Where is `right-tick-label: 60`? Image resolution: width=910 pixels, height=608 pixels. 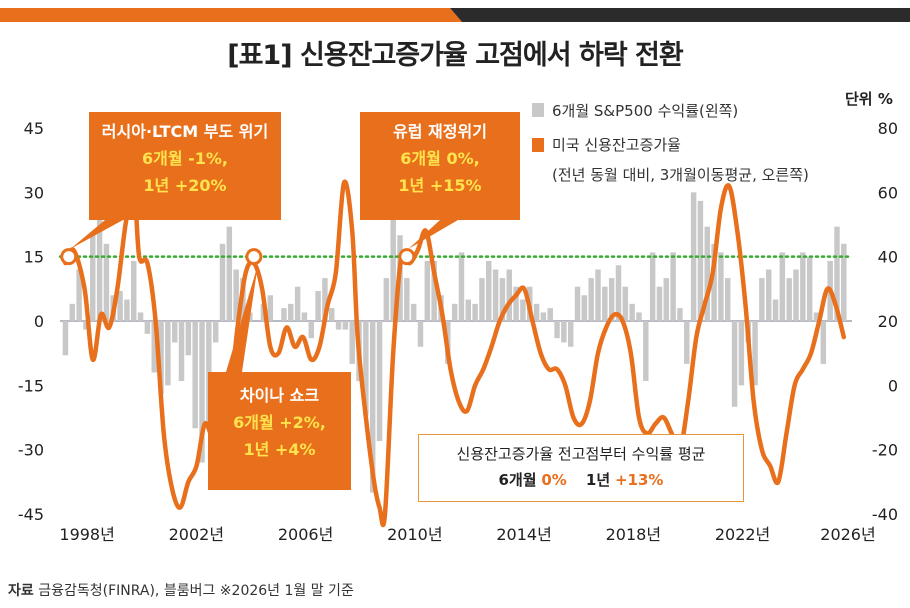 right-tick-label: 60 is located at coordinates (888, 192).